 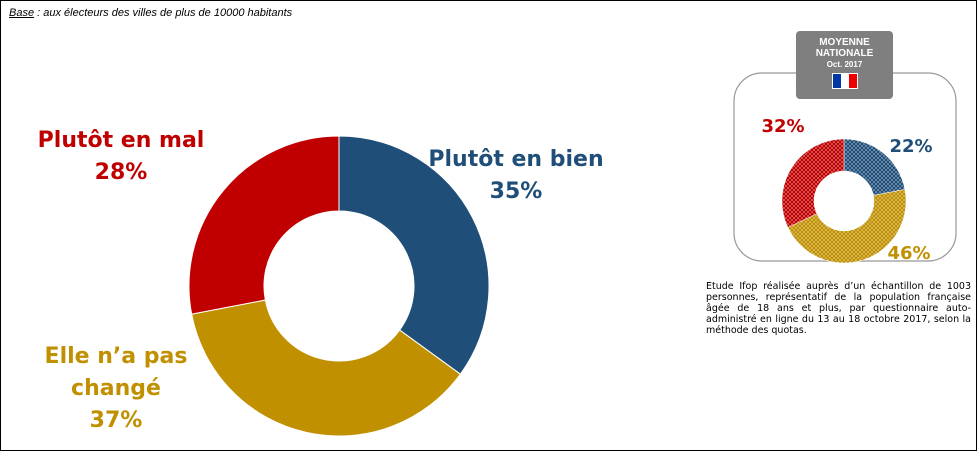 I want to click on slice-category: Plutôt en bien, so click(x=516, y=159).